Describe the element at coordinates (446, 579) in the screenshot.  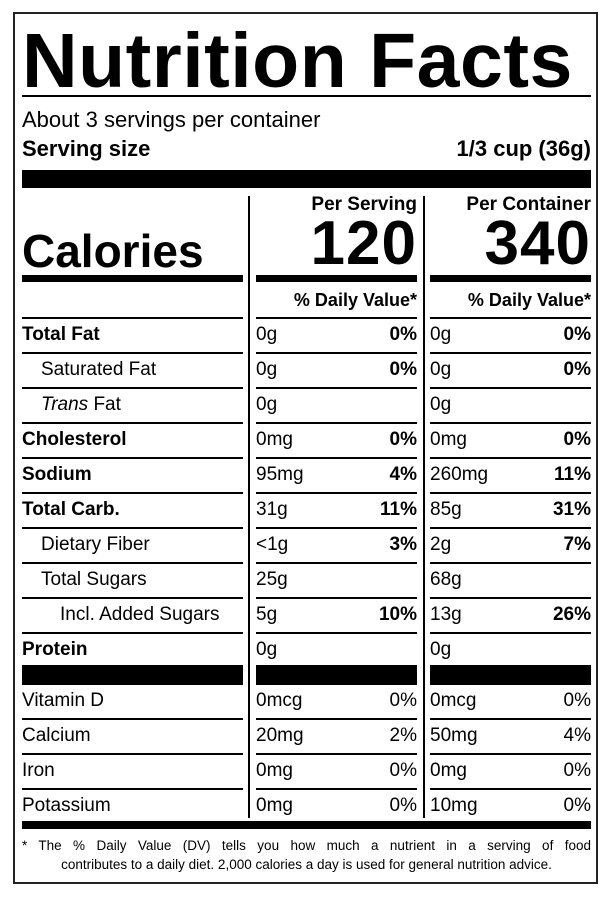
I see `per-container-amount: 68g` at that location.